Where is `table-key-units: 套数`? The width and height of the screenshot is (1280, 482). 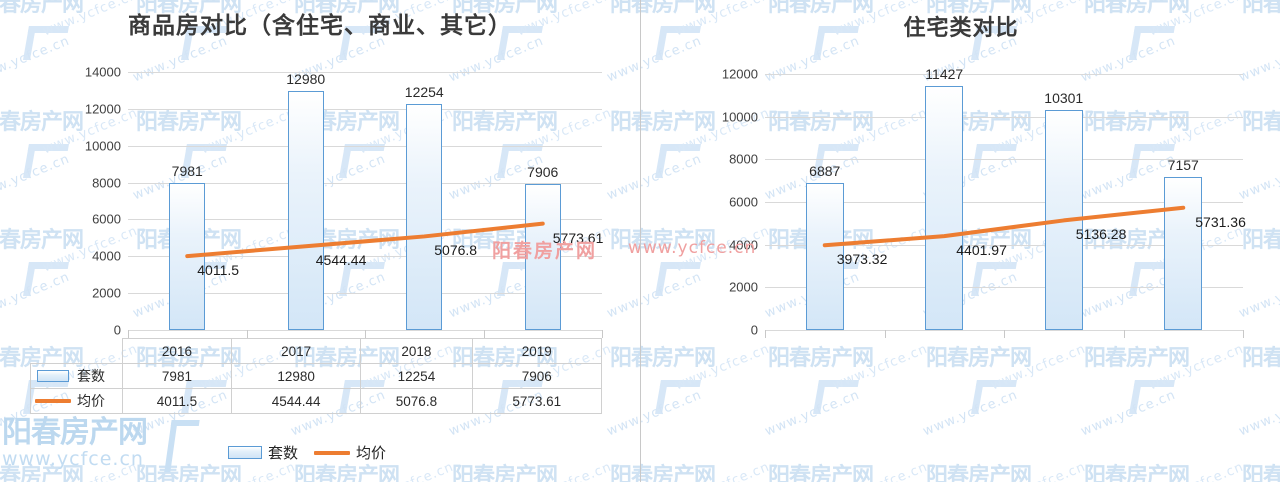 table-key-units: 套数 is located at coordinates (76, 376).